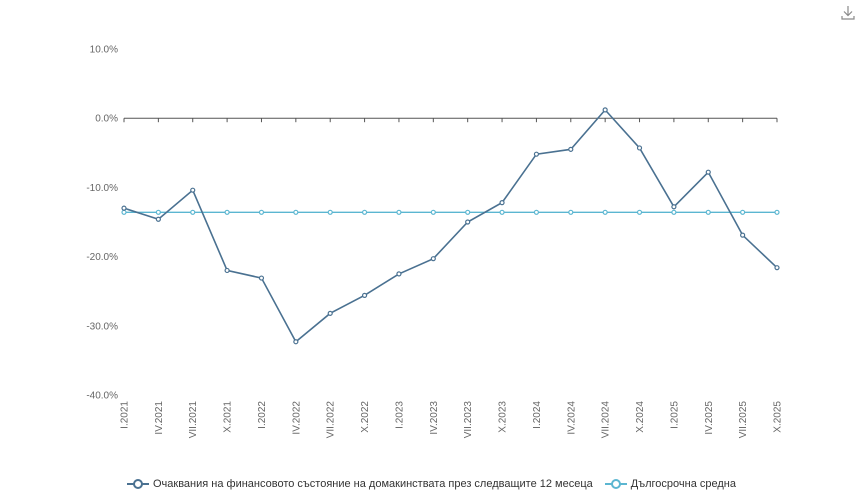 The image size is (863, 498). I want to click on legend-item-series-1: Дългосрочна средна, so click(670, 484).